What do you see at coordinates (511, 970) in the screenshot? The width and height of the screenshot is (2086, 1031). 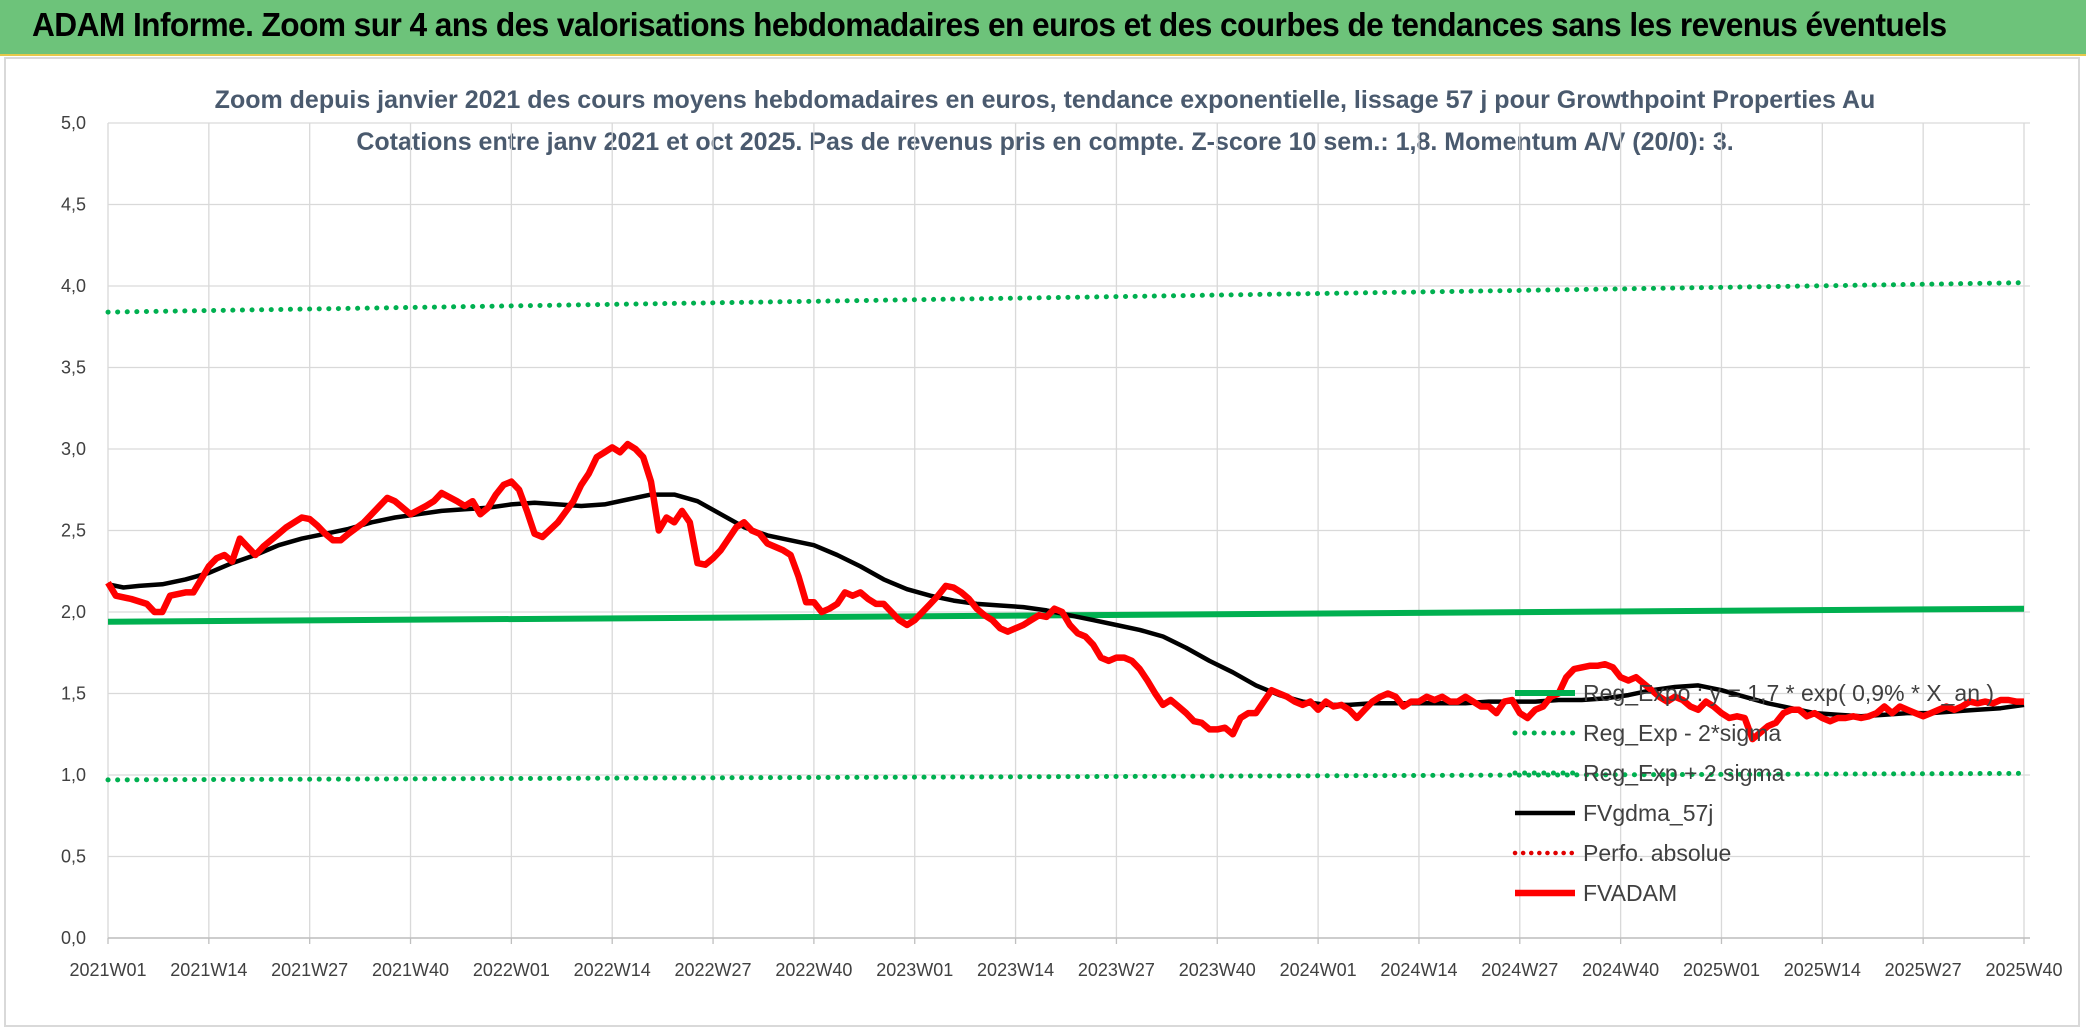 I see `x-tick-label: 2022W01` at bounding box center [511, 970].